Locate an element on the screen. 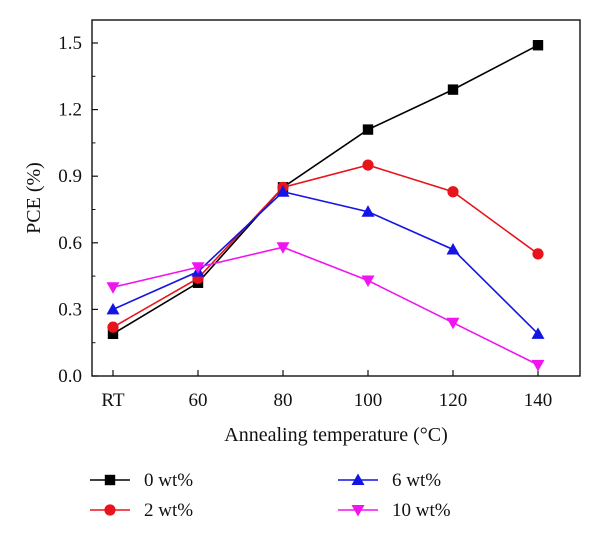 This screenshot has height=543, width=600. y-tick-label: 1.5 is located at coordinates (70, 43).